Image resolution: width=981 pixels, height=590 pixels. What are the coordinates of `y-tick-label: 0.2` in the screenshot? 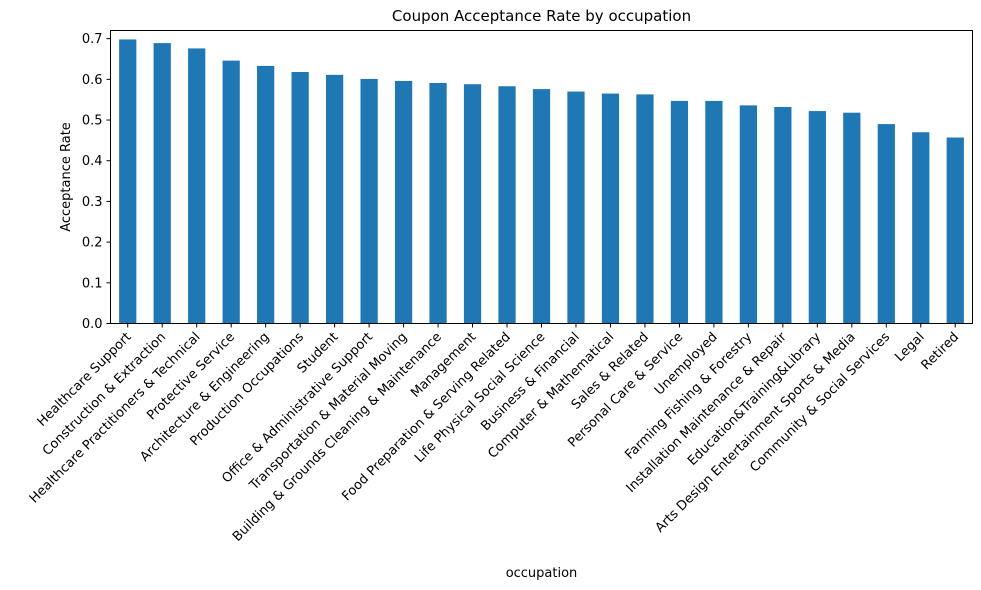 It's located at (92, 243).